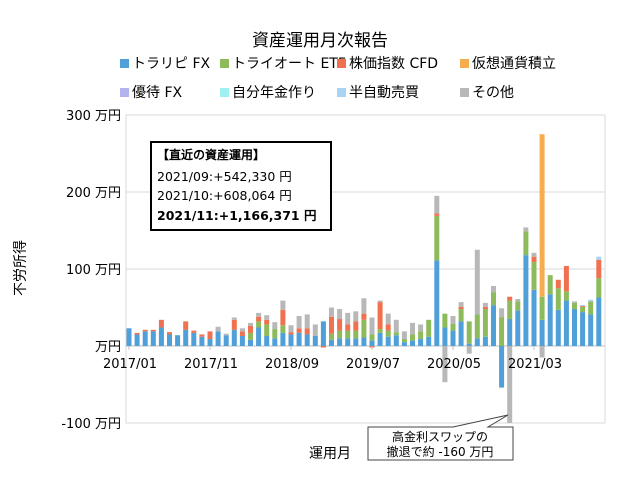 The height and width of the screenshot is (484, 640). I want to click on callout-frame, so click(440, 437).